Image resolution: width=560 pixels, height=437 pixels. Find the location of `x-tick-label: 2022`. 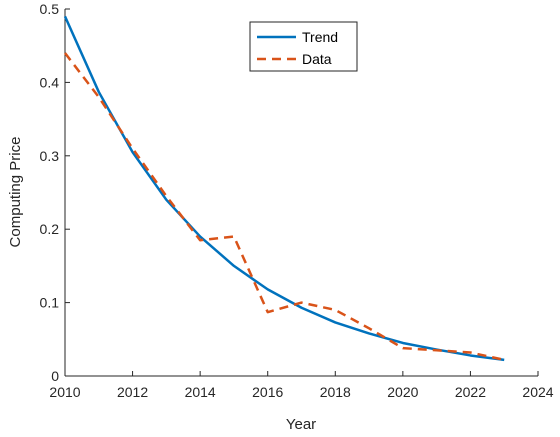

x-tick-label: 2022 is located at coordinates (470, 392).